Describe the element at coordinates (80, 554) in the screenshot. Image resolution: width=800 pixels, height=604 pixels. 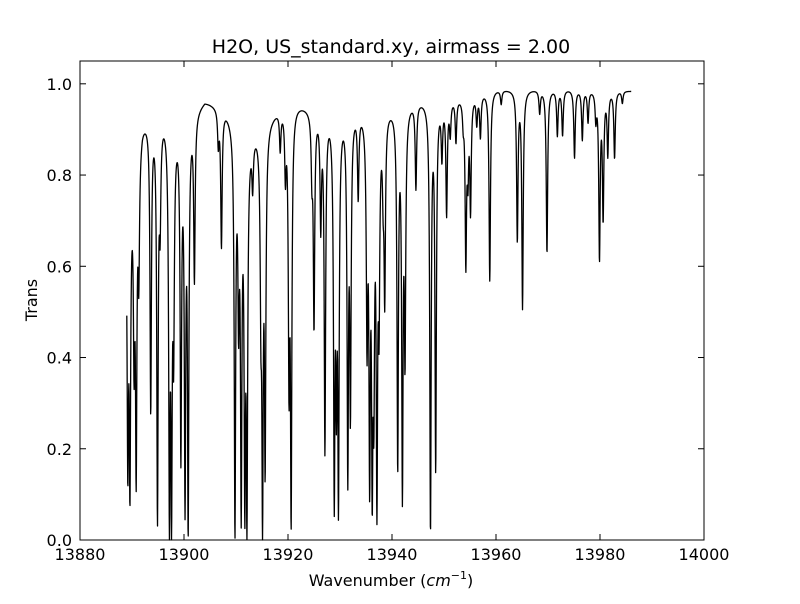
I see `x-tick-label: 13880` at that location.